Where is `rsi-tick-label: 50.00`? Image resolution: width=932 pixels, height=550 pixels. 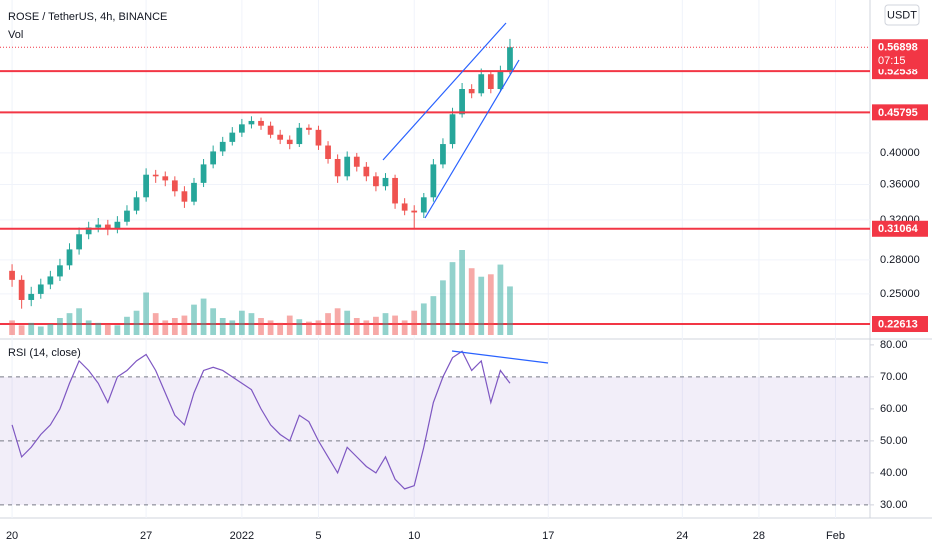
rsi-tick-label: 50.00 is located at coordinates (894, 441).